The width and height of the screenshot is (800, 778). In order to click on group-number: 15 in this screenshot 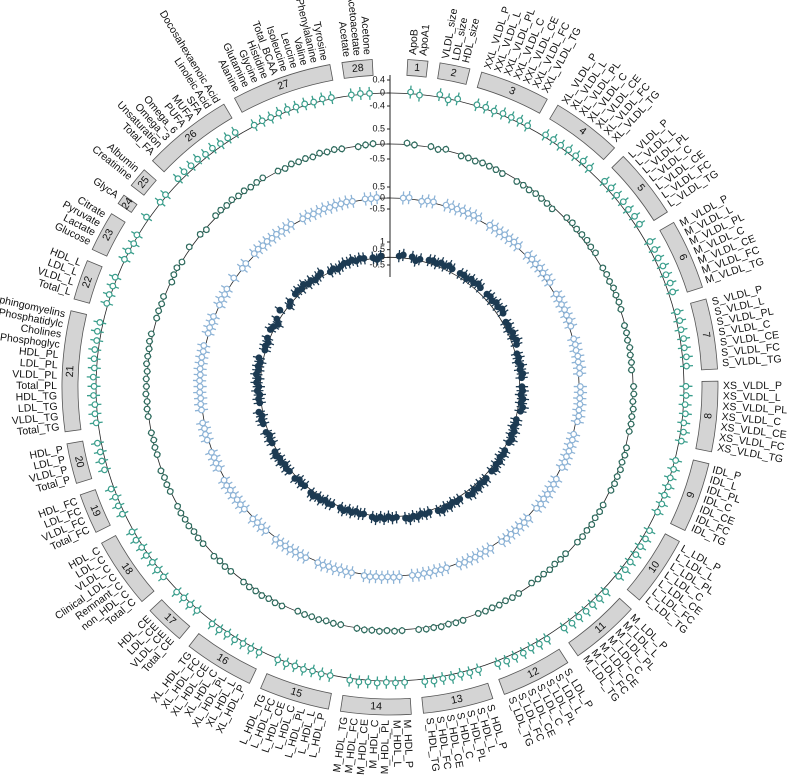, I will do `click(296, 692)`.